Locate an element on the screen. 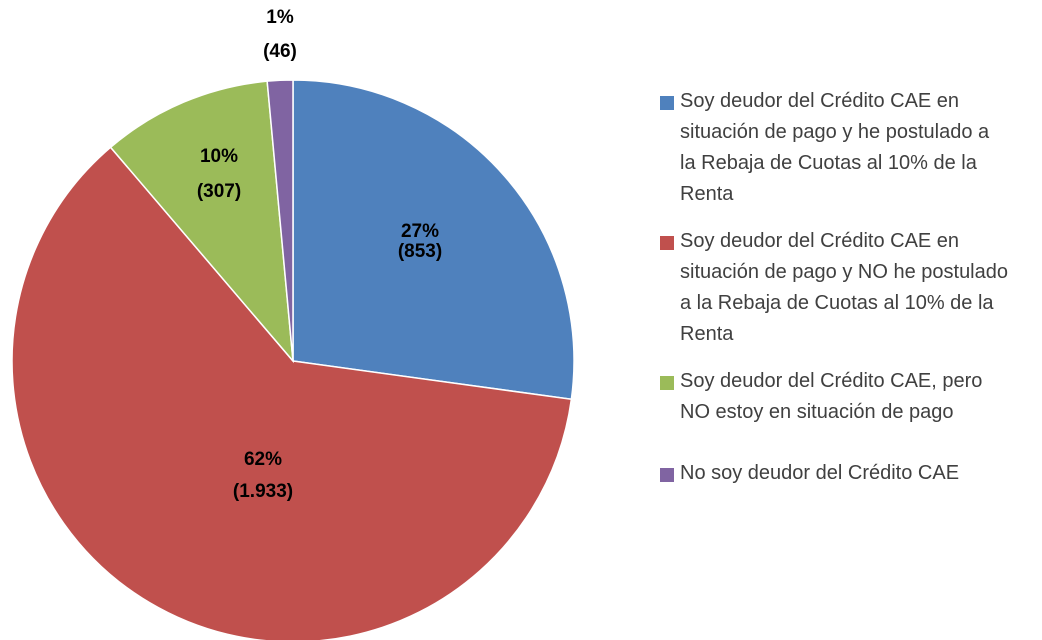  legend-item: No soy deudor del Crédito CAE is located at coordinates (835, 473).